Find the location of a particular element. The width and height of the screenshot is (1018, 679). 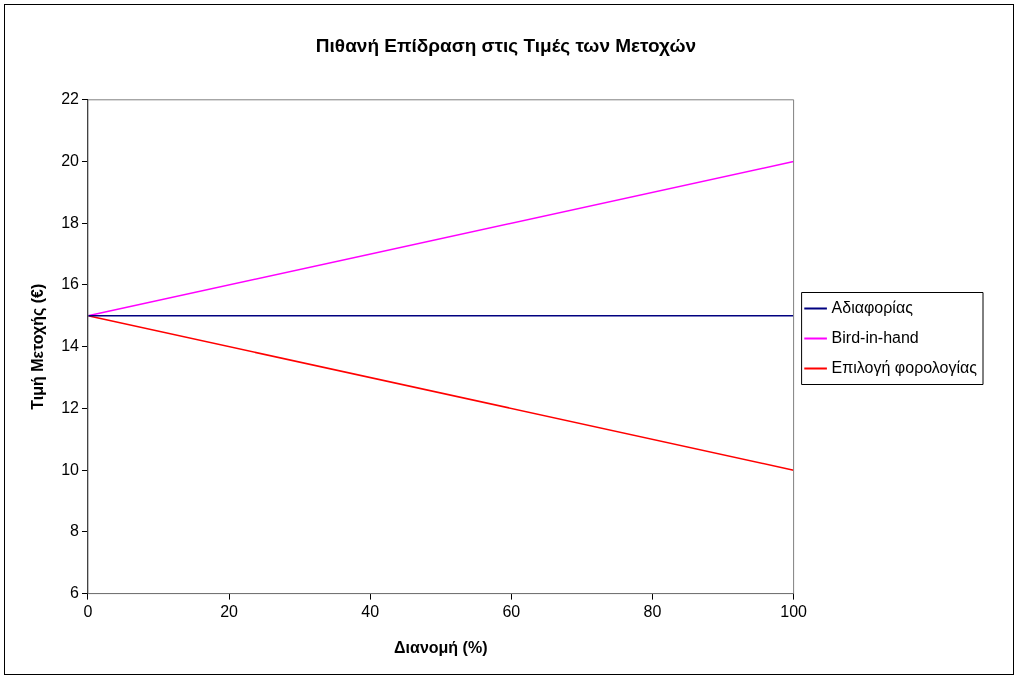

x-tick-label: 20 is located at coordinates (229, 611).